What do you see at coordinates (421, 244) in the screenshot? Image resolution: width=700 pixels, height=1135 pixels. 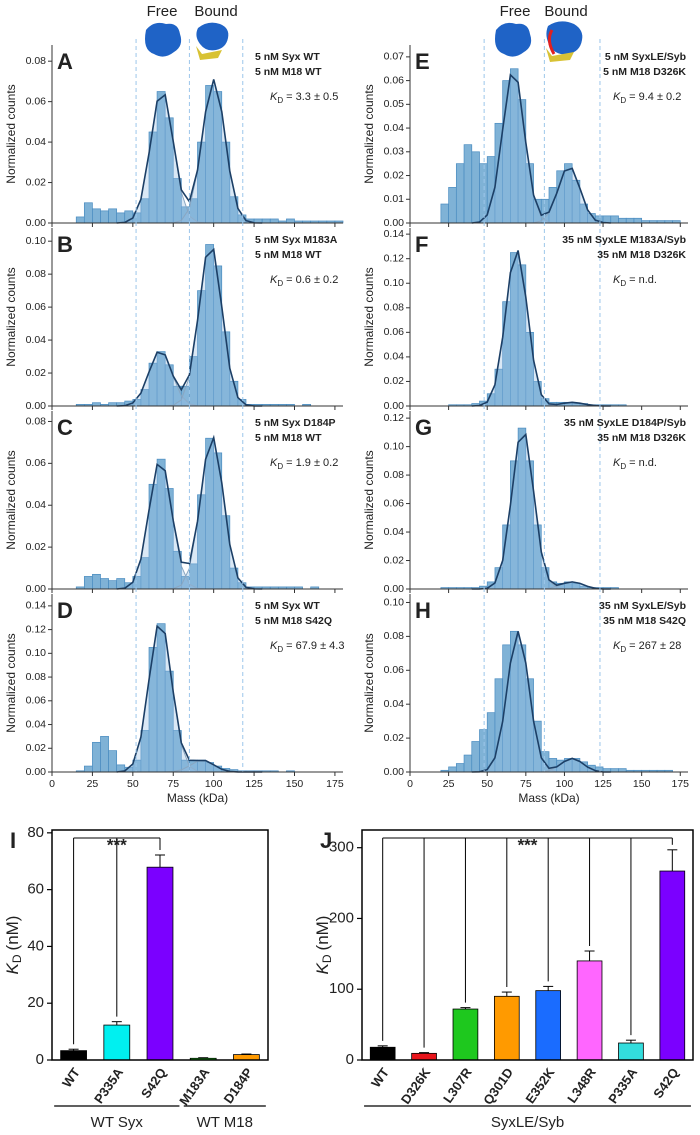 I see `panel-letter: F` at bounding box center [421, 244].